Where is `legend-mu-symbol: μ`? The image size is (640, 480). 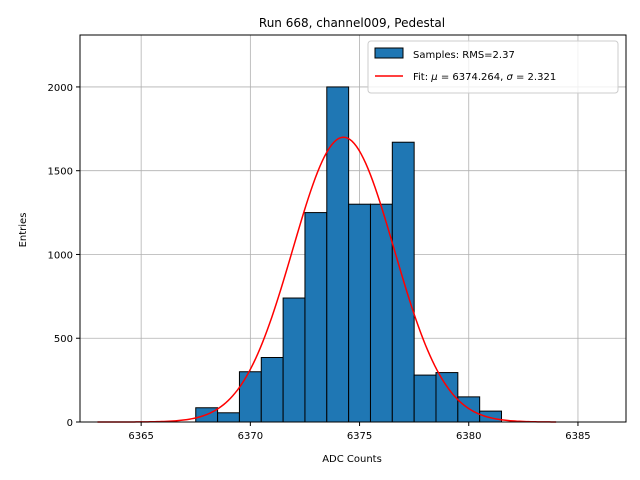 legend-mu-symbol: μ is located at coordinates (433, 77).